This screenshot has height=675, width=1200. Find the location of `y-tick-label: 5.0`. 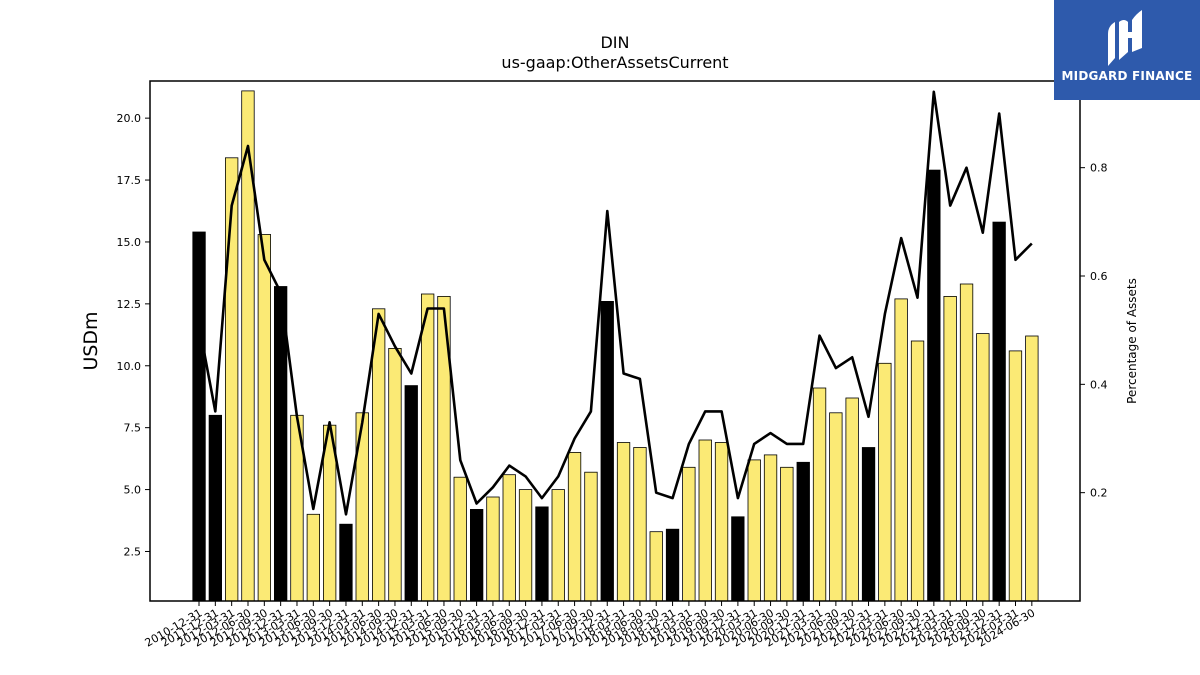

y-tick-label: 5.0 is located at coordinates (133, 490).